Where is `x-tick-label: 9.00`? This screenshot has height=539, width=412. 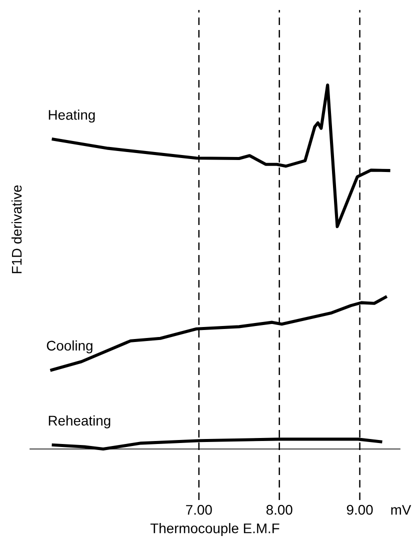 x-tick-label: 9.00 is located at coordinates (359, 509).